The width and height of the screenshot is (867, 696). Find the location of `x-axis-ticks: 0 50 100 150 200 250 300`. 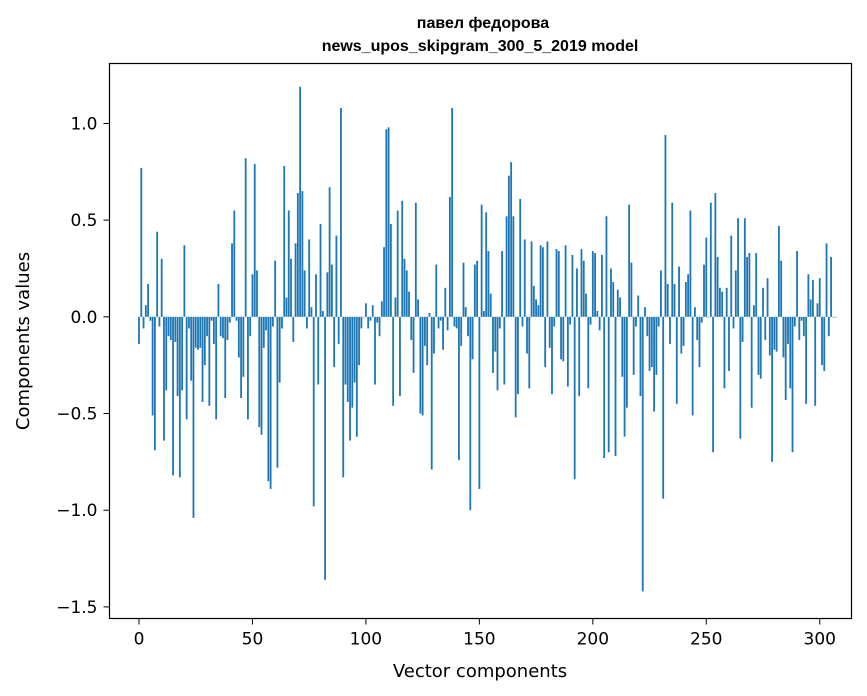

x-axis-ticks: 0 50 100 150 200 250 300 is located at coordinates (485, 634).